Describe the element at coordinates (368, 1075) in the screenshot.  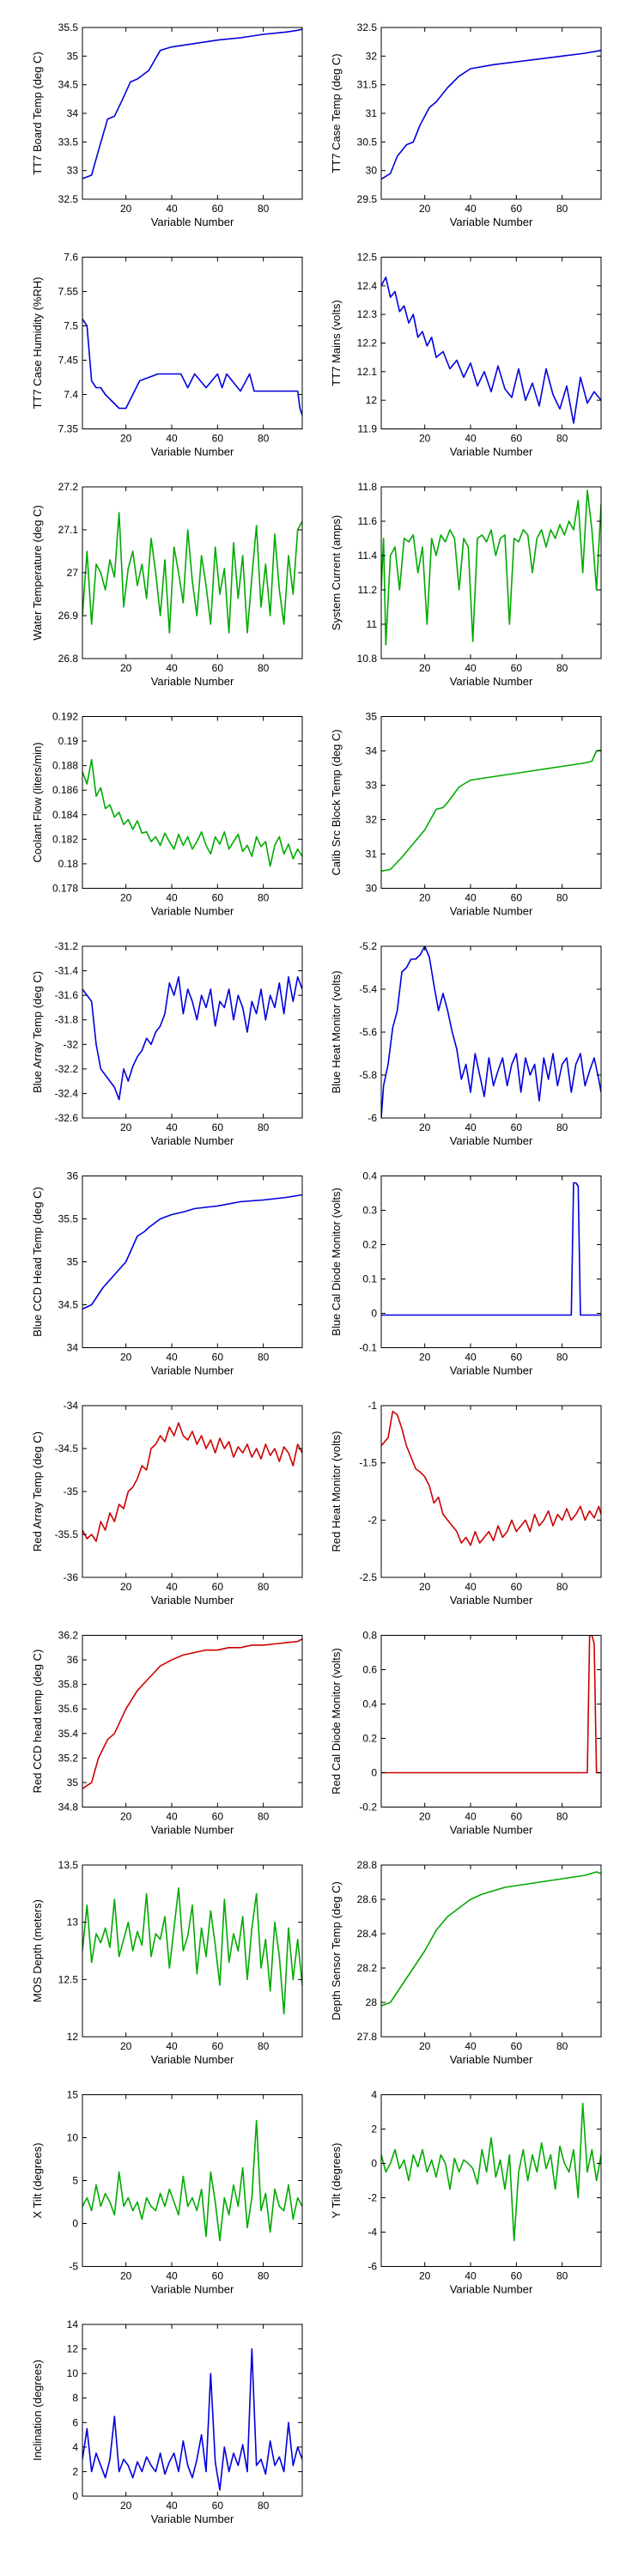
I see `y-tick-label: -5.8` at that location.